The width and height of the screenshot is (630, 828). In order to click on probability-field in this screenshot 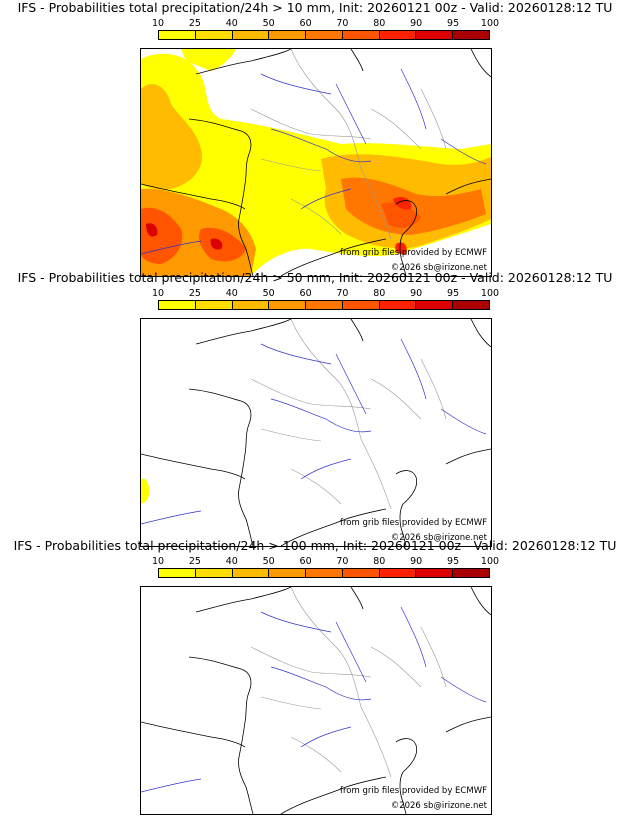, I will do `click(145, 491)`.